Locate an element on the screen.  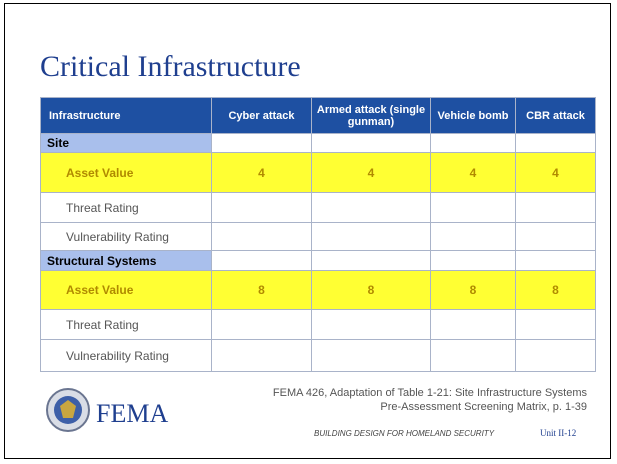
section-name: Site is located at coordinates (126, 143).